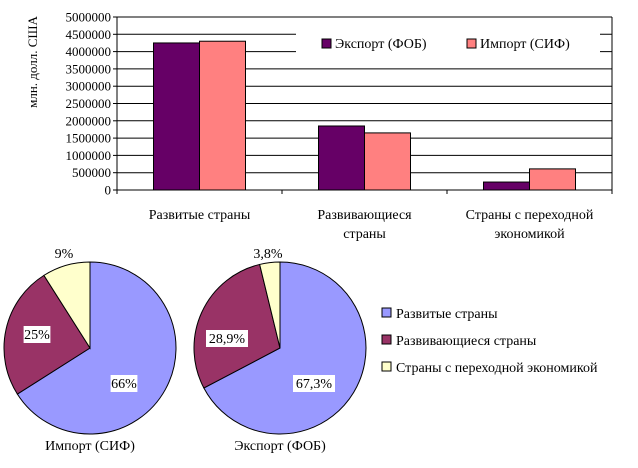 The height and width of the screenshot is (468, 638). I want to click on data-label: 9%, so click(64, 254).